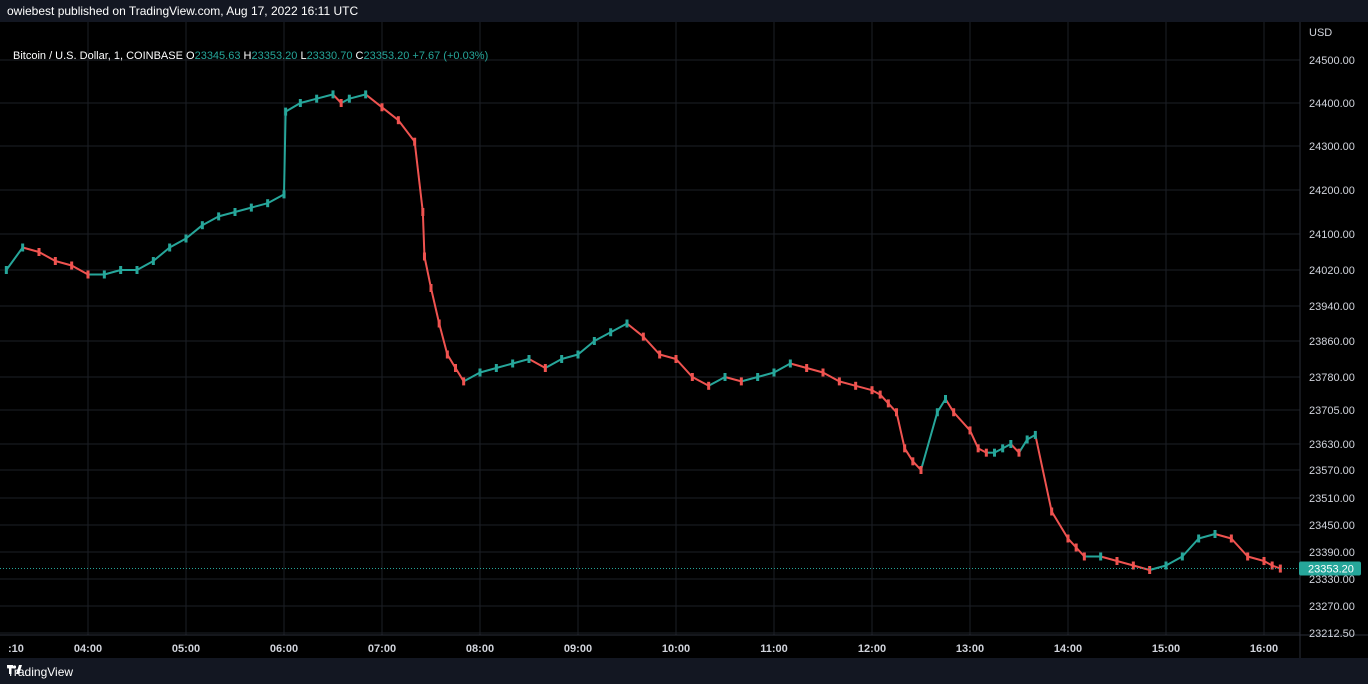 This screenshot has width=1368, height=684. Describe the element at coordinates (1166, 649) in the screenshot. I see `x-tick-label: 15:00` at that location.